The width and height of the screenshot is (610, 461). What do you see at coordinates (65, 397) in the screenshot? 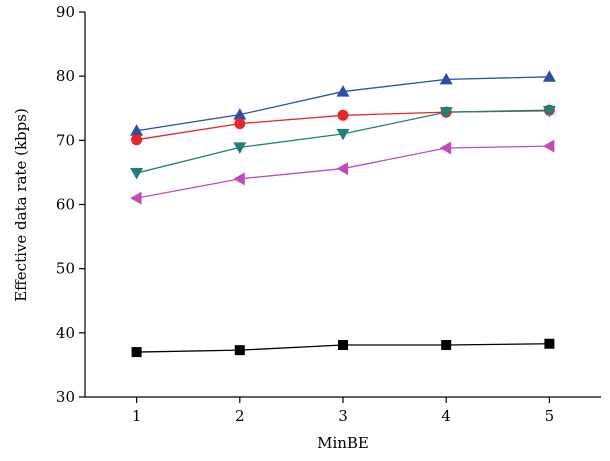
I see `y-tick-label: 30` at bounding box center [65, 397].